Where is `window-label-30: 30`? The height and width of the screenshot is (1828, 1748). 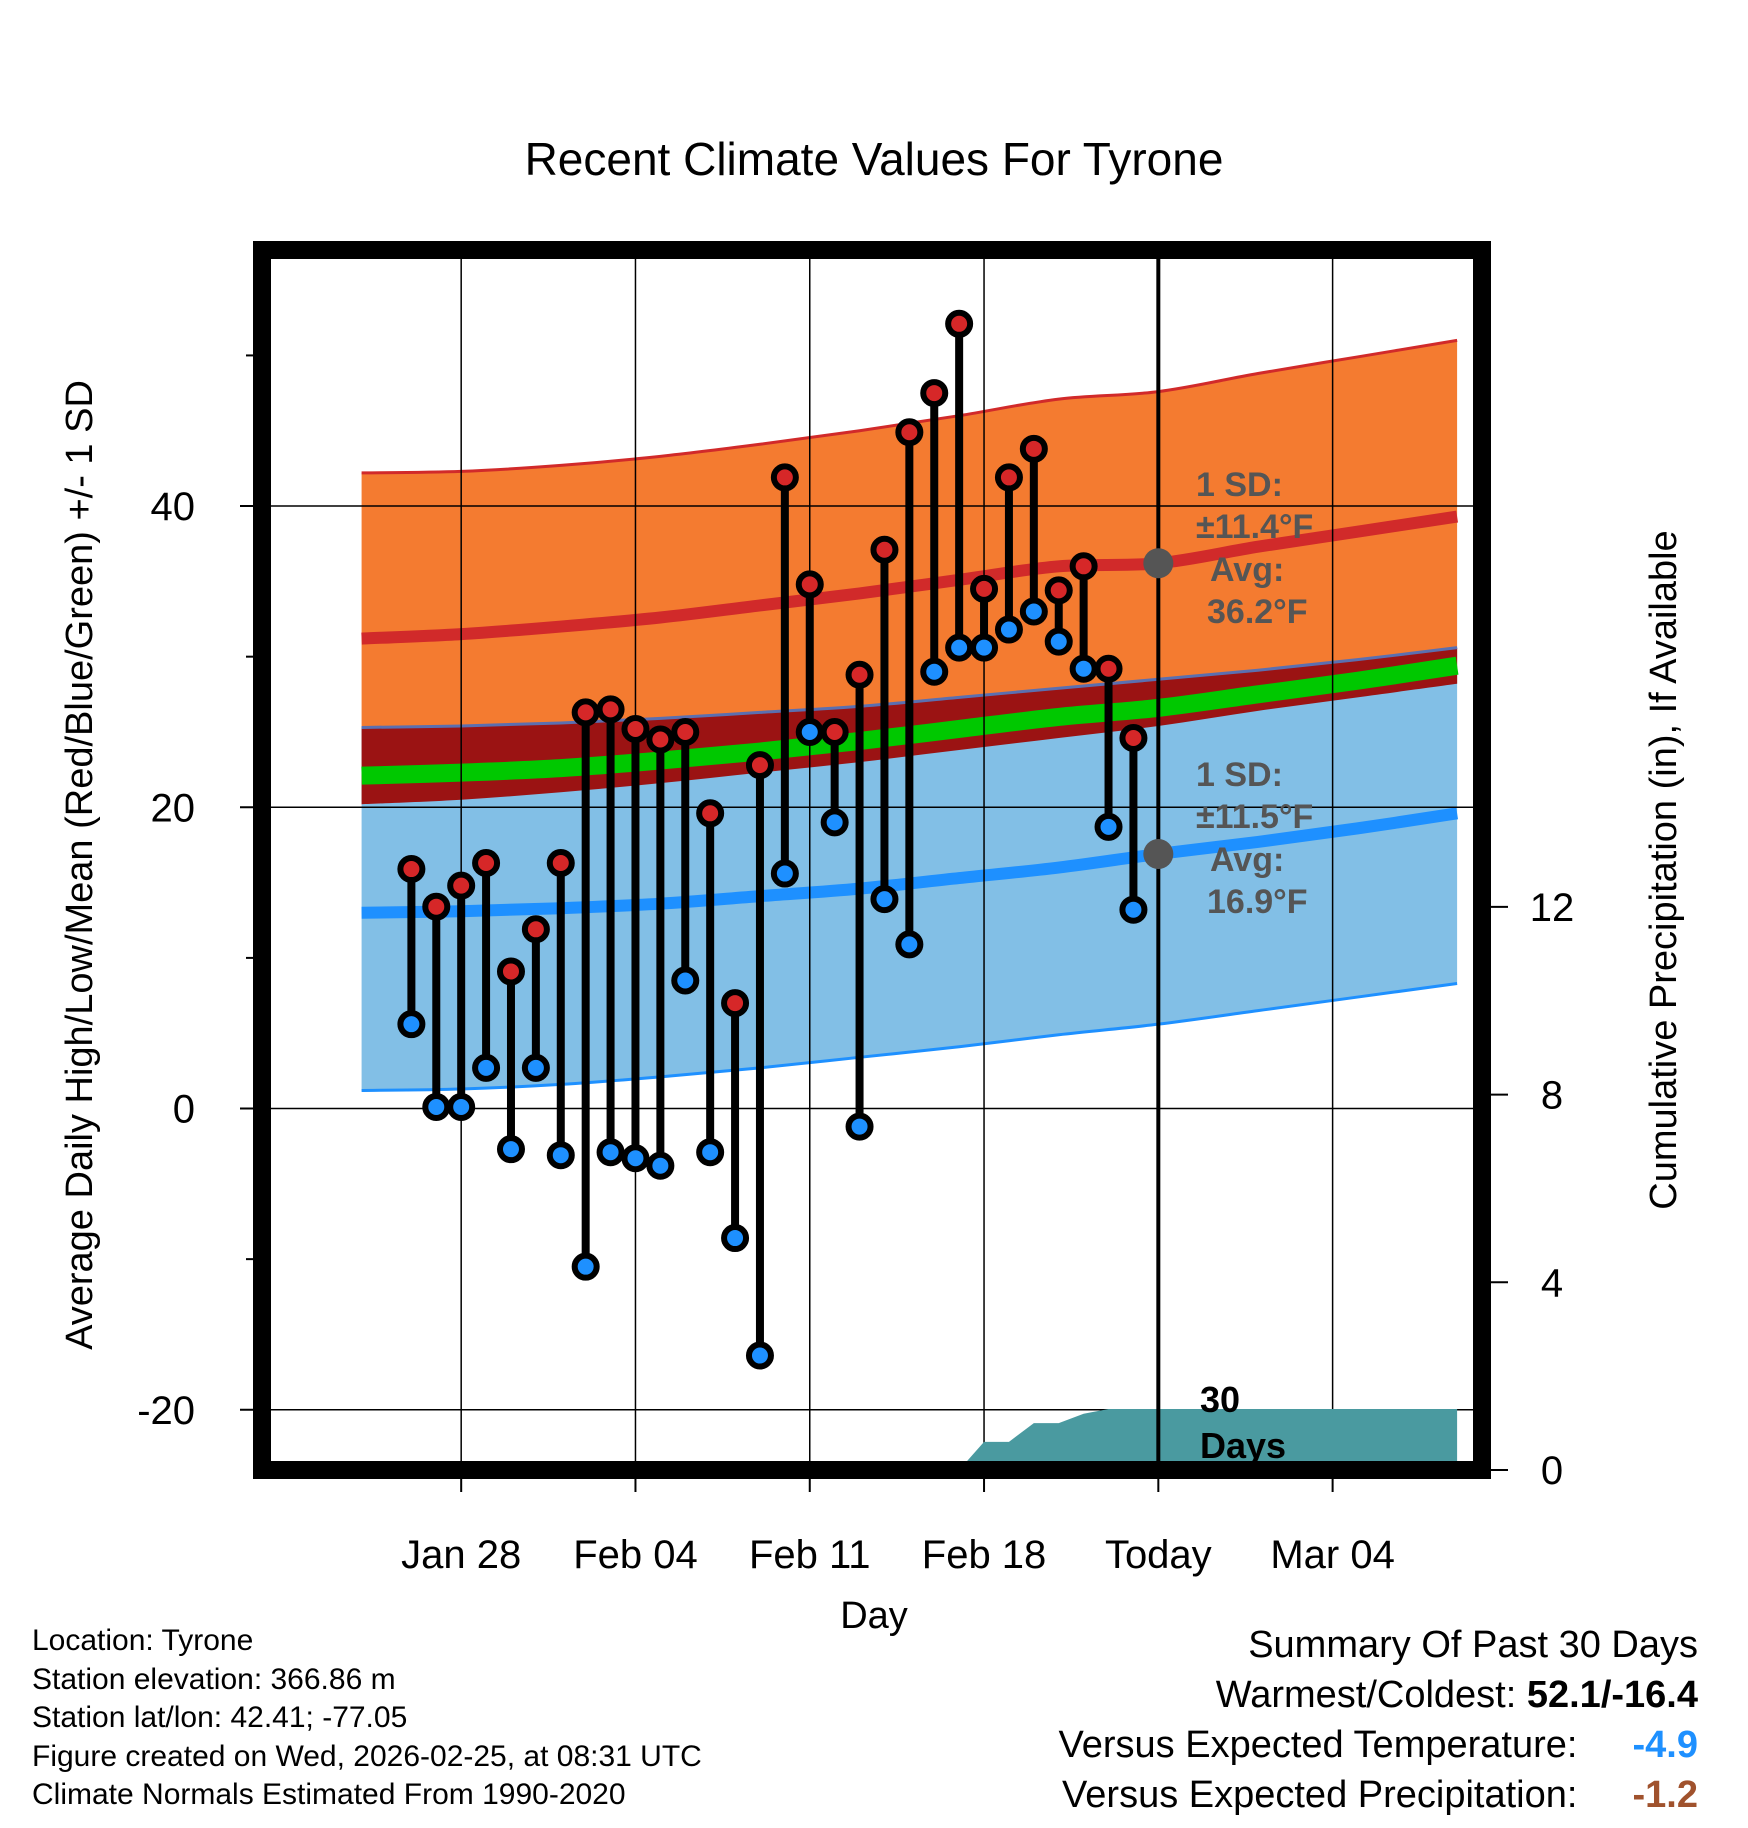
window-label-30: 30 is located at coordinates (1220, 1399).